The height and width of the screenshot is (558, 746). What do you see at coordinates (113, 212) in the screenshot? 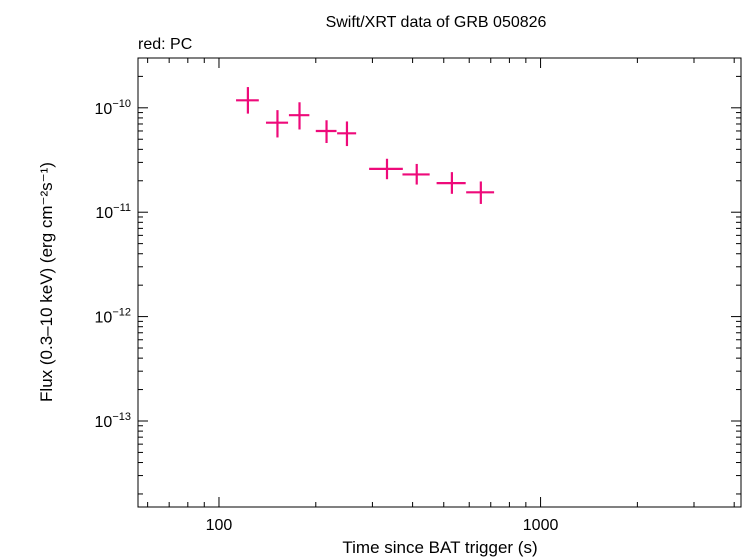
I see `y-tick-label: 10−11` at bounding box center [113, 212].